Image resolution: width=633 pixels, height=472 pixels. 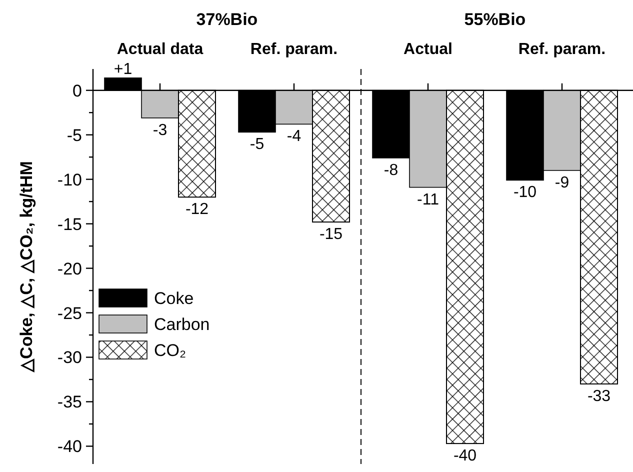 What do you see at coordinates (69, 358) in the screenshot?
I see `y-tick-label: -30` at bounding box center [69, 358].